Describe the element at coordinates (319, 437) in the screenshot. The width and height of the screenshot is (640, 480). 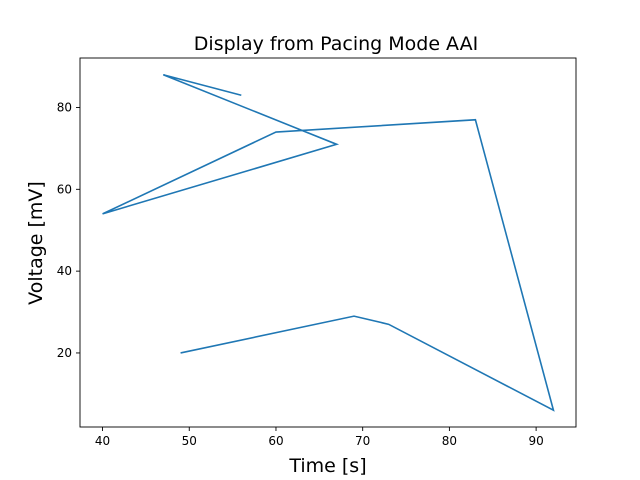
I see `x-axis: 40 50 60 70 80 90` at that location.